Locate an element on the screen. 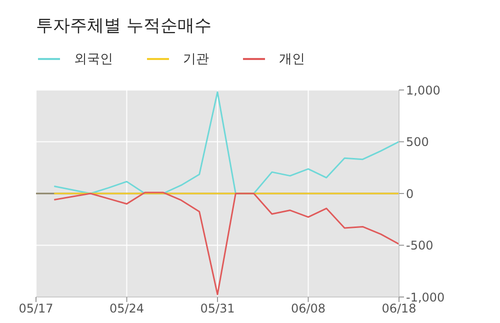 This screenshot has height=323, width=500. x-tick-label: 05/17 is located at coordinates (36, 309).